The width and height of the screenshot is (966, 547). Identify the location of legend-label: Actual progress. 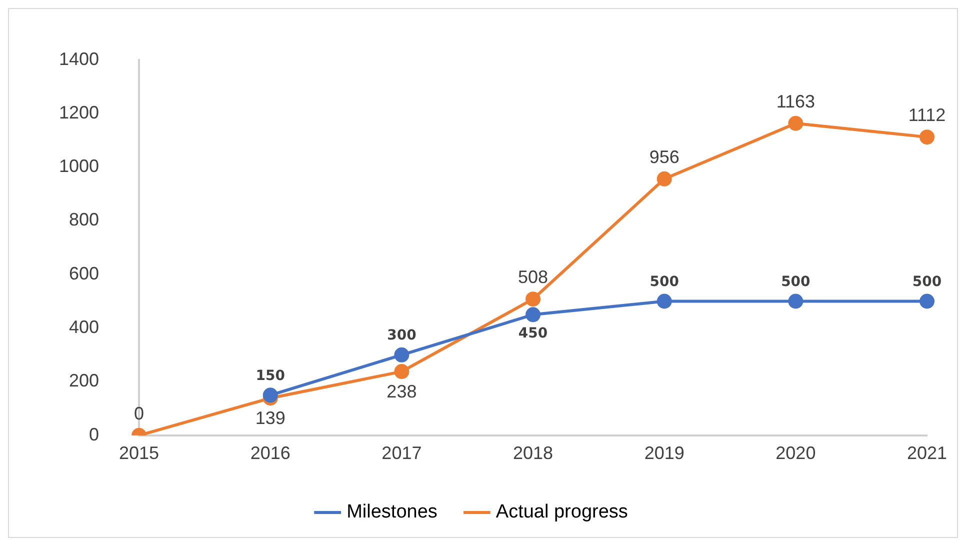
(562, 512).